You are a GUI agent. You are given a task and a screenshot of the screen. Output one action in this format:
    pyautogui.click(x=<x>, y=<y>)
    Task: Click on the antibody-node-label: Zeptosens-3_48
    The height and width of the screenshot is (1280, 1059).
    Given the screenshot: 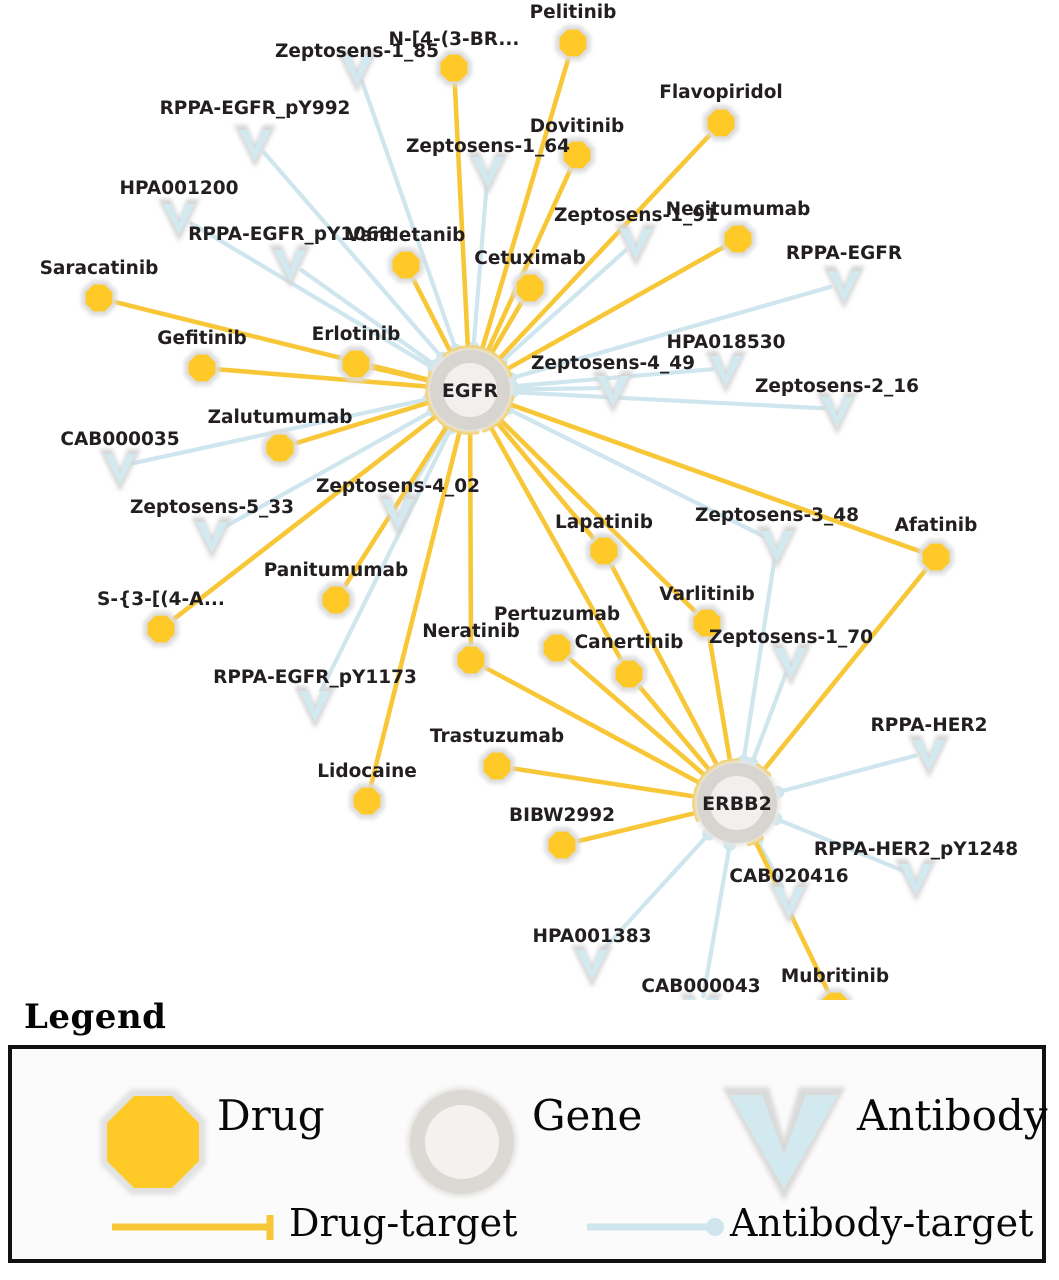 What is the action you would take?
    pyautogui.click(x=777, y=515)
    